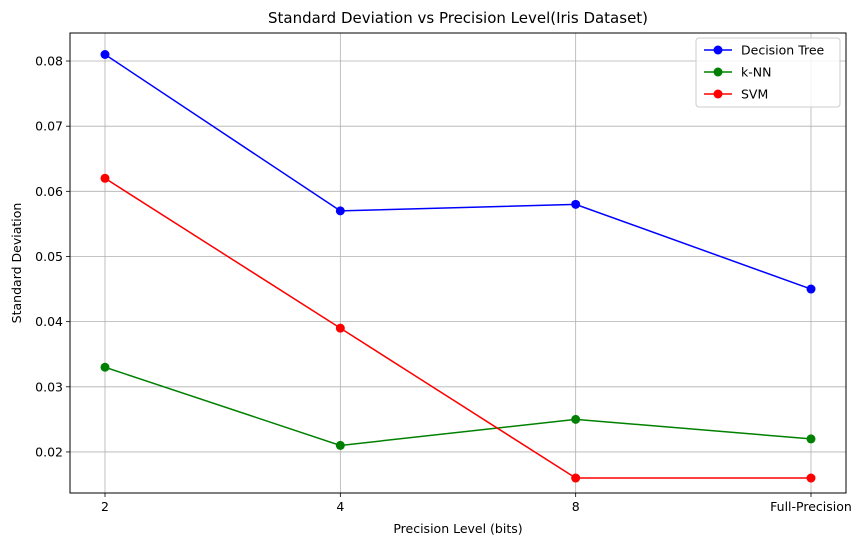 The image size is (865, 547). What do you see at coordinates (16, 263) in the screenshot?
I see `y-axis-label: Standard Deviation` at bounding box center [16, 263].